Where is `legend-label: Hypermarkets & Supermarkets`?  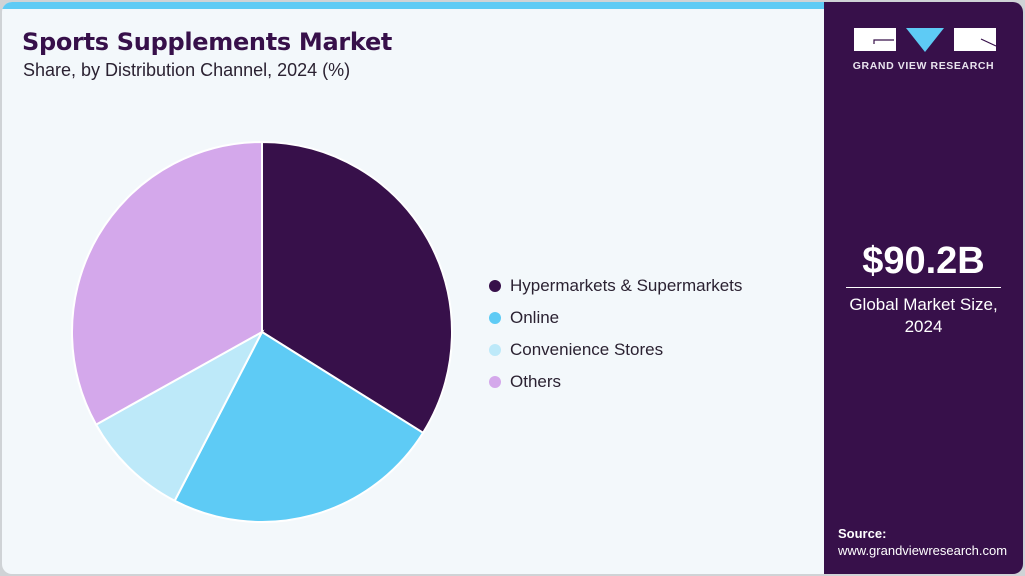
legend-label: Hypermarkets & Supermarkets is located at coordinates (626, 285).